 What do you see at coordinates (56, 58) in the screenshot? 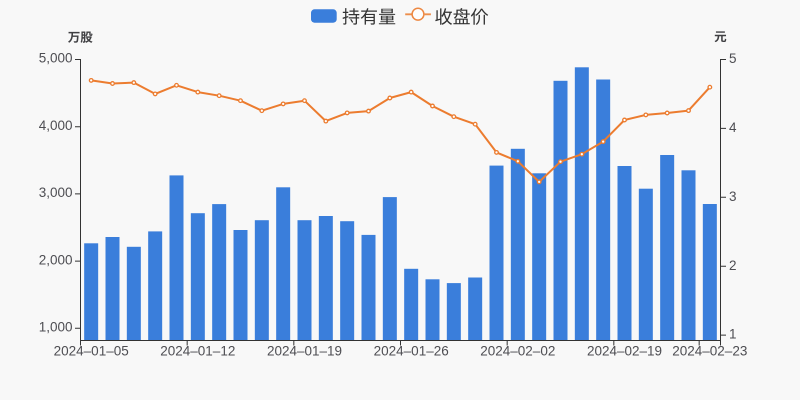
I see `svg-text: 5,000` at bounding box center [56, 58].